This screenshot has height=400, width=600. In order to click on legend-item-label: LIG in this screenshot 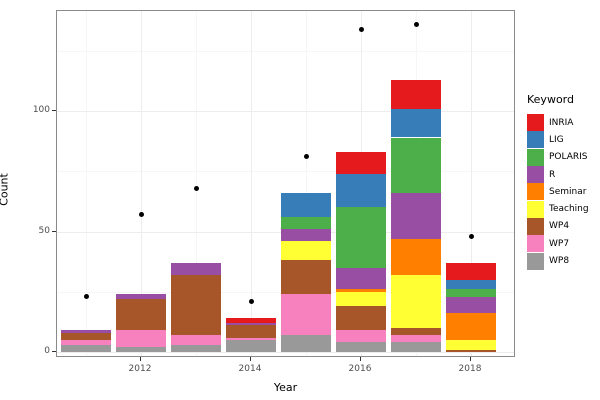, I will do `click(556, 139)`.